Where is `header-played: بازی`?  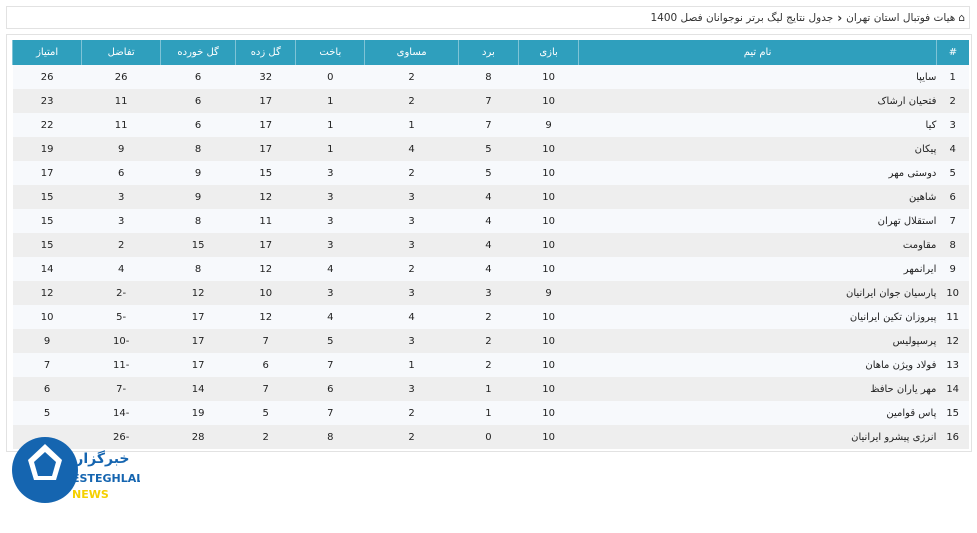 header-played: بازی is located at coordinates (548, 52).